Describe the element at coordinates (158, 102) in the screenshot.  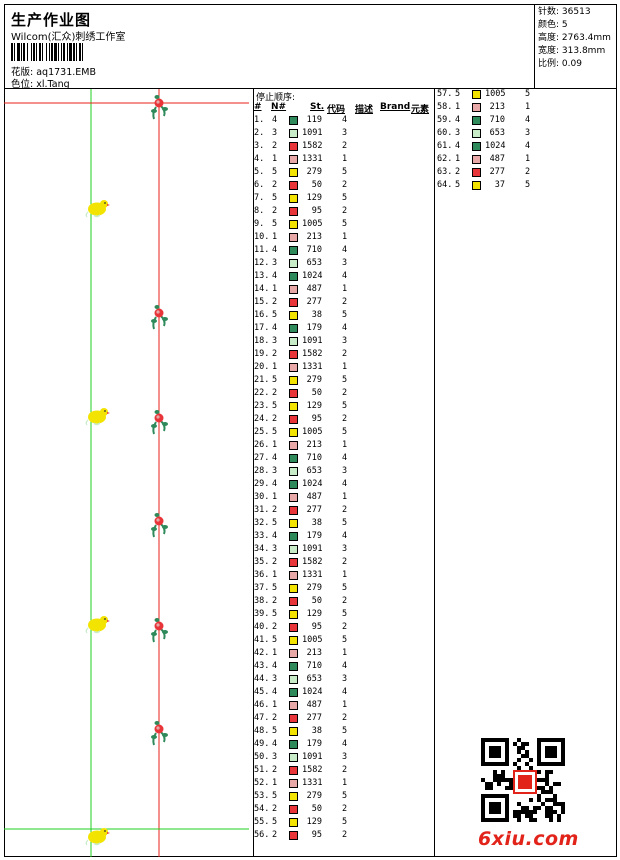
I see `rose-center` at that location.